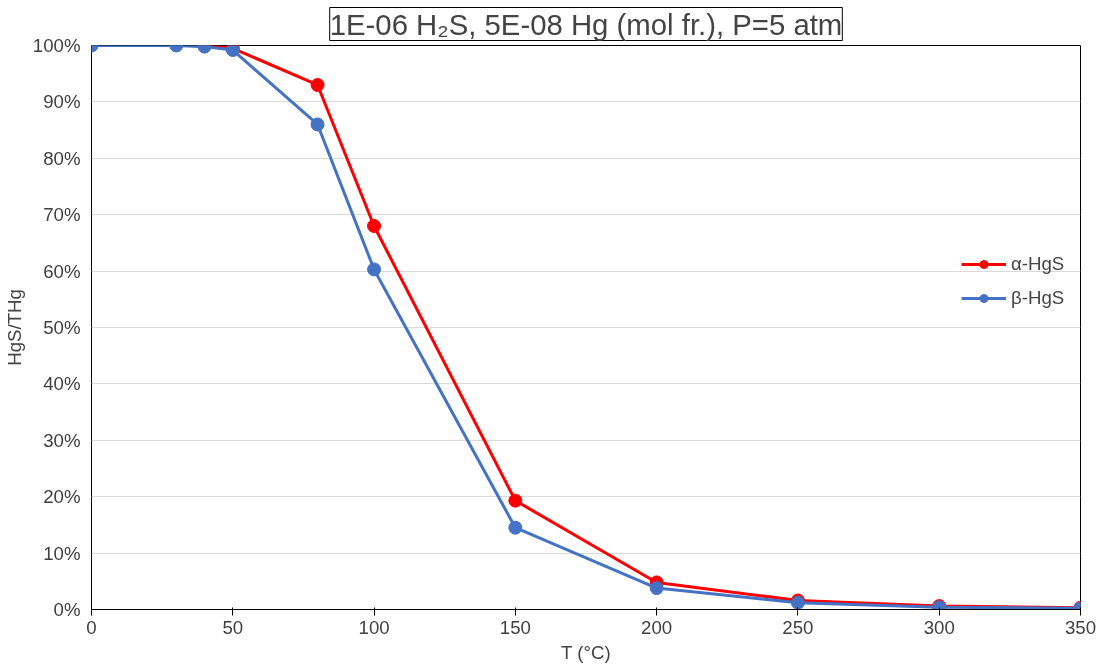  I want to click on y-tick-label: 100%, so click(56, 45).